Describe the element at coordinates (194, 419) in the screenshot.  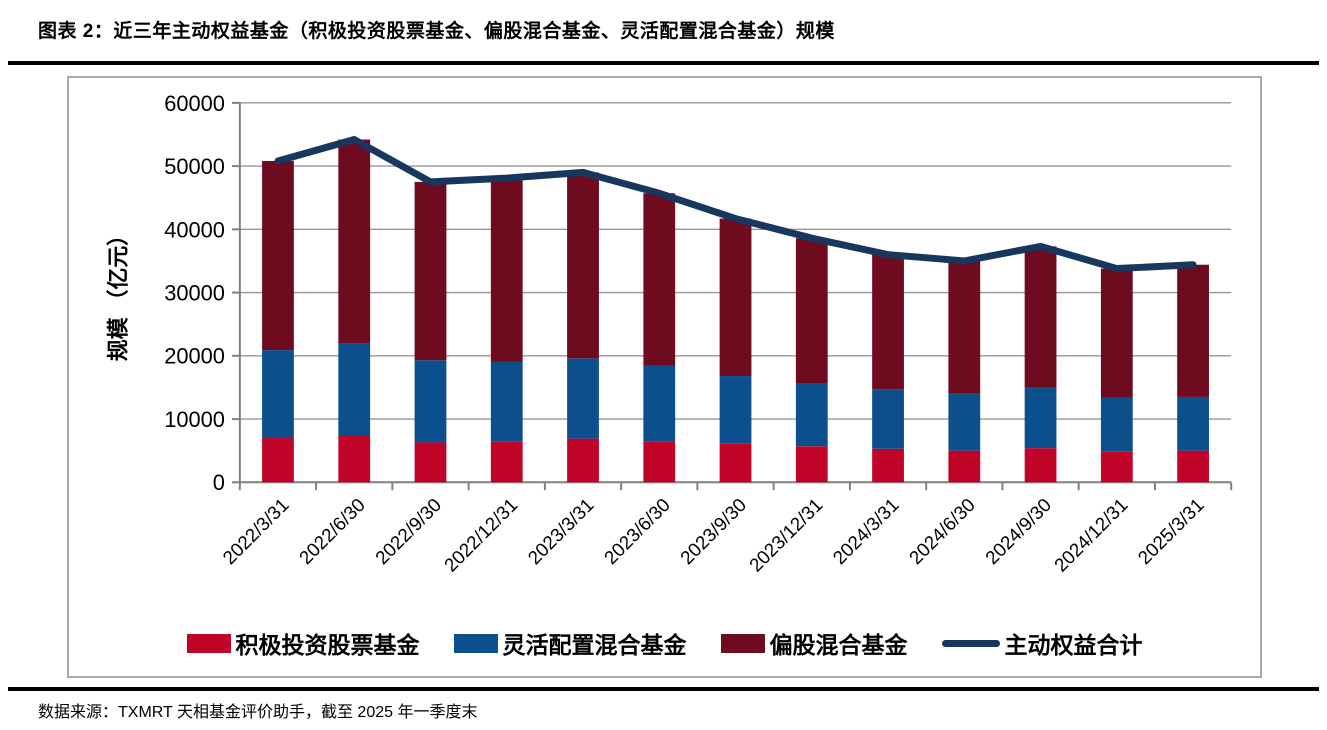
I see `y-axis-tick-label: 10000` at that location.